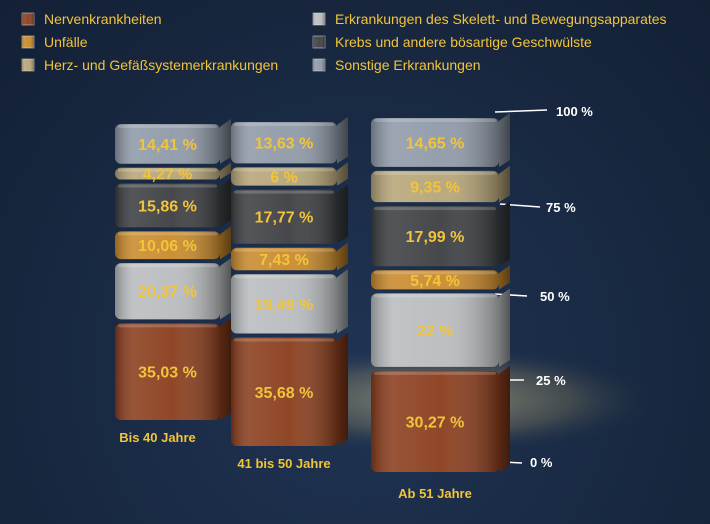  I want to click on segment-herz-und-gefaesssystemerkrankungen-41-bis-50-jahre, so click(289, 174).